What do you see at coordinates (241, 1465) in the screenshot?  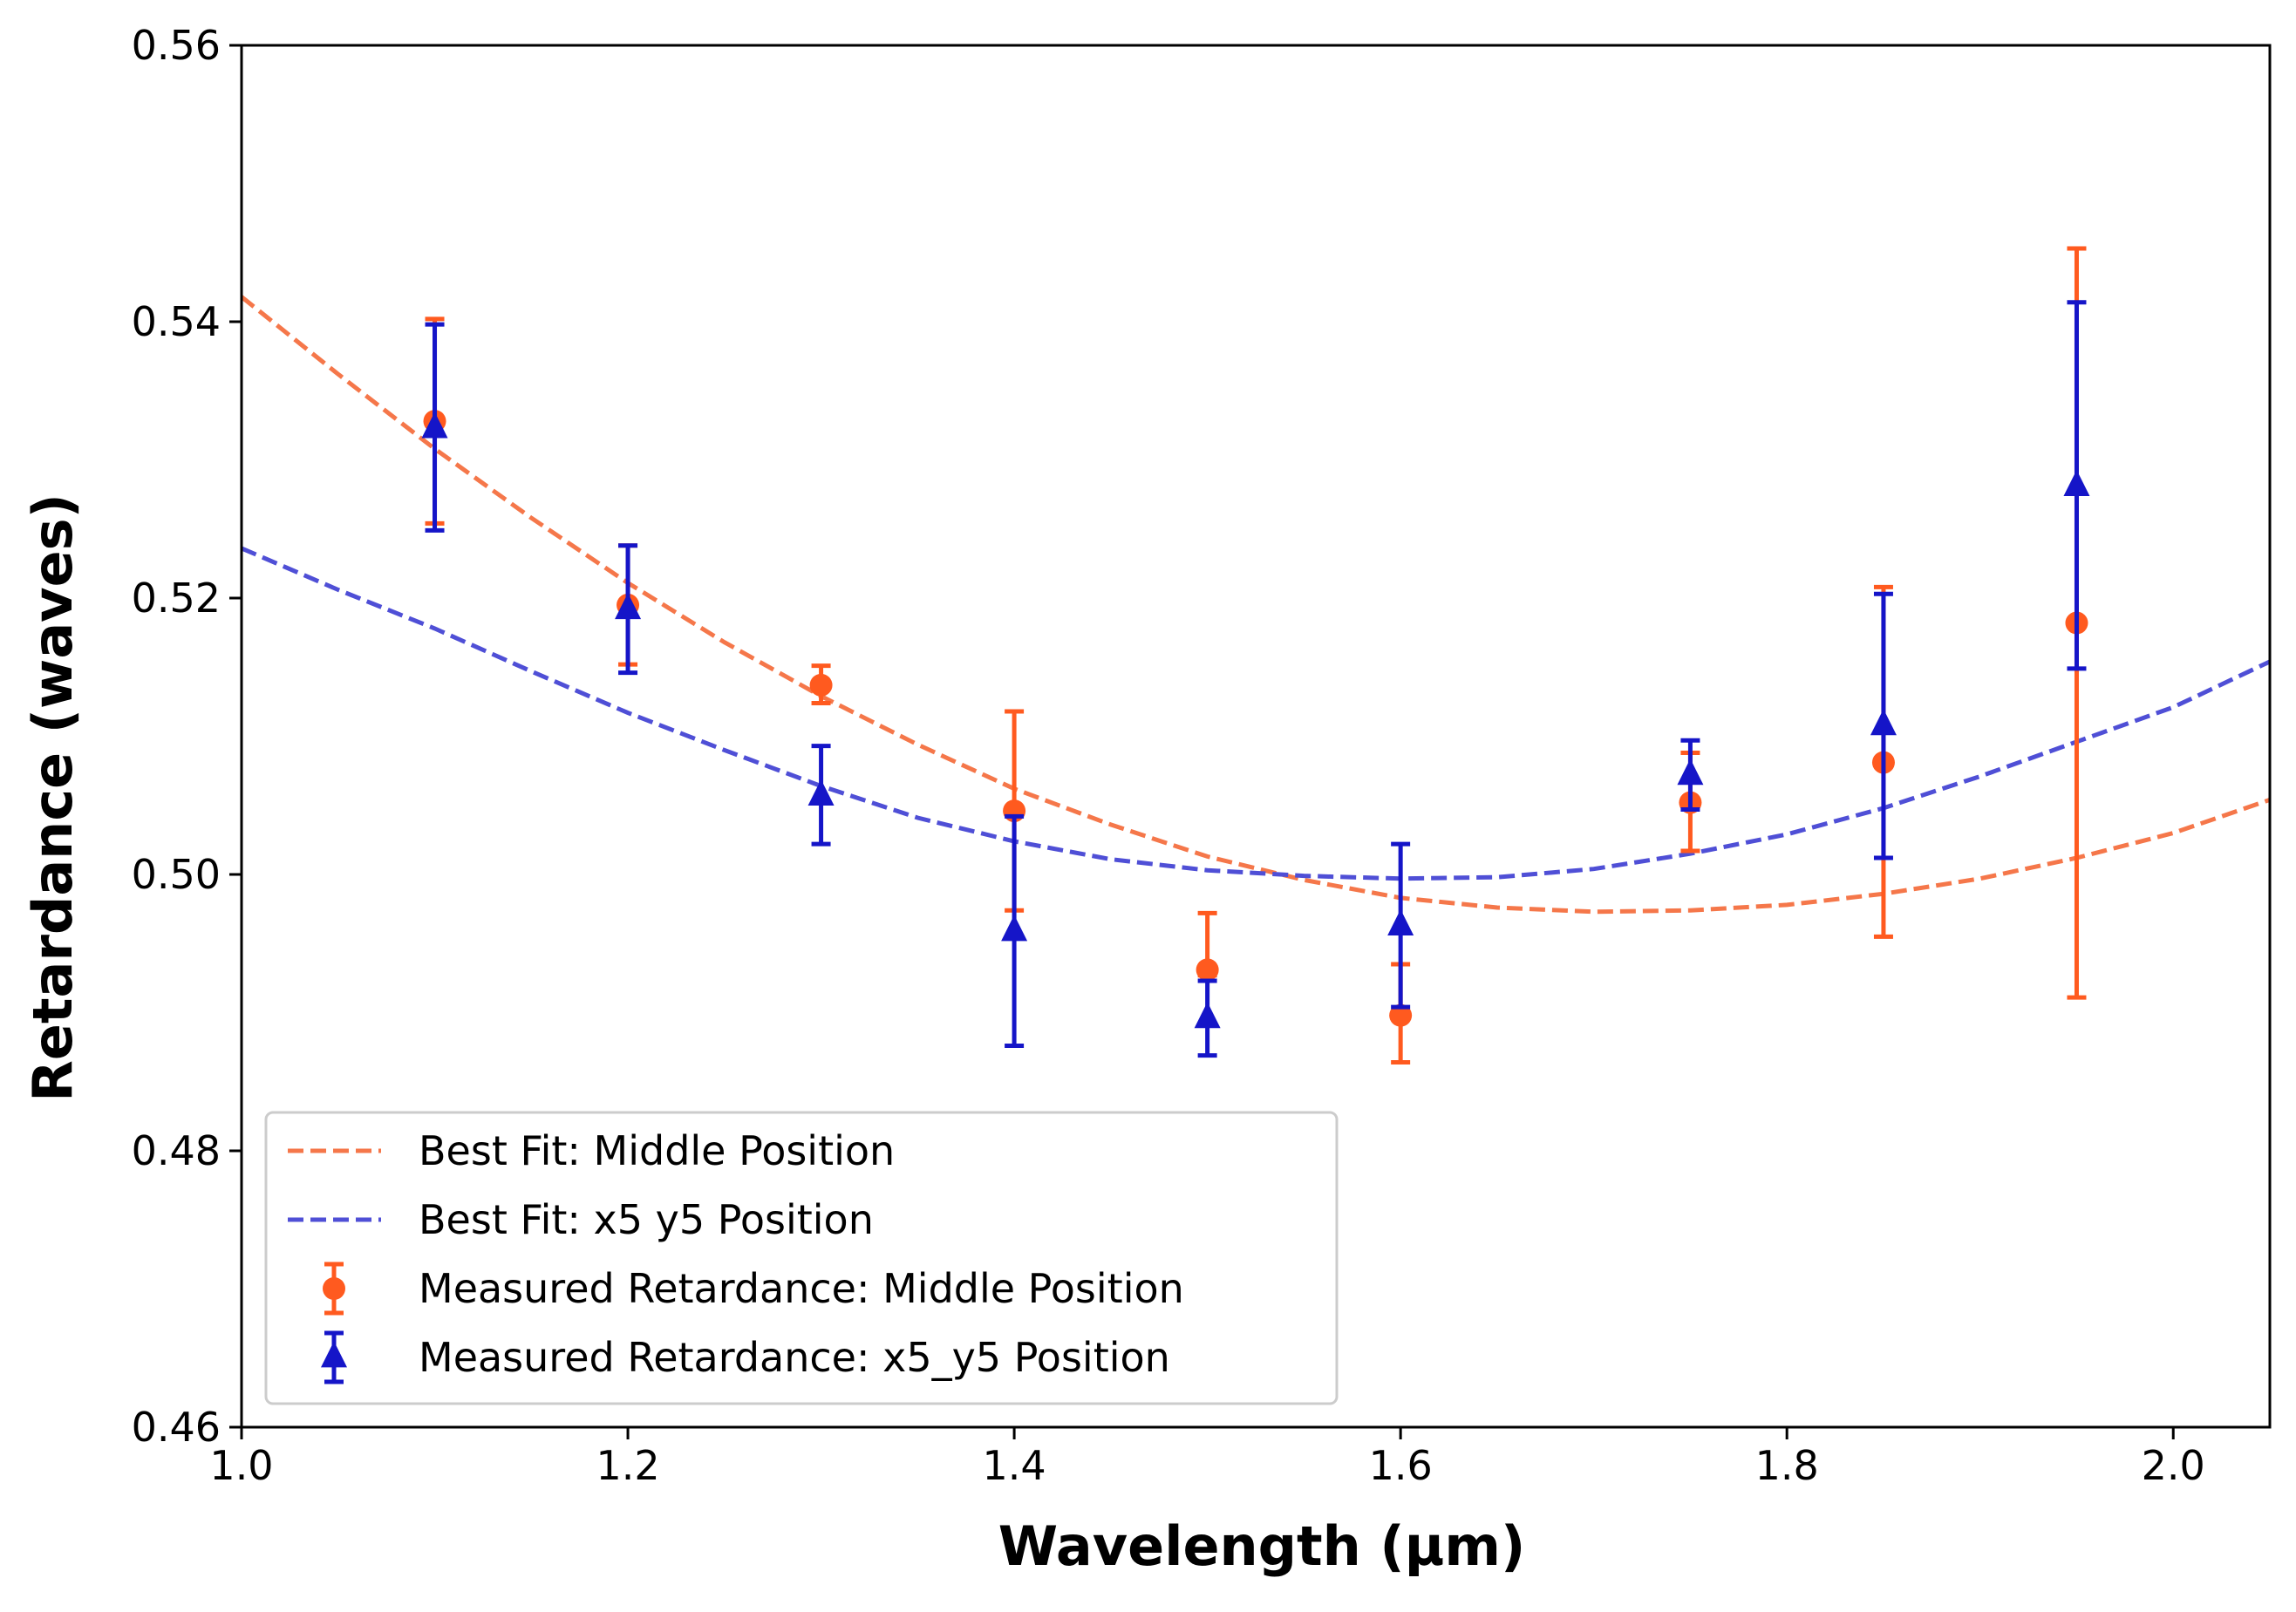 I see `x-tick-label: 1.0` at bounding box center [241, 1465].